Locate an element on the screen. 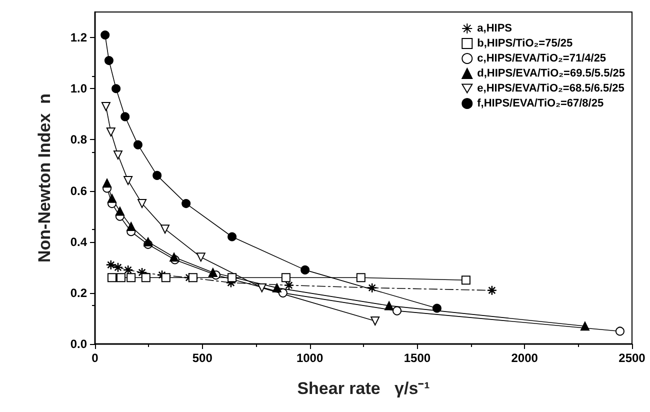 This screenshot has height=412, width=650. y-tick-label: 0.8 is located at coordinates (79, 139).